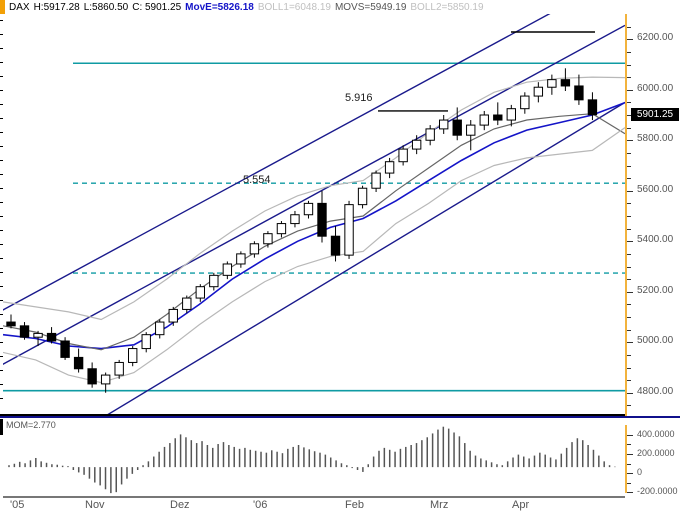  I want to click on momentum-axis: 400.0000 200.0000 0 -200.0000, so click(652, 461).